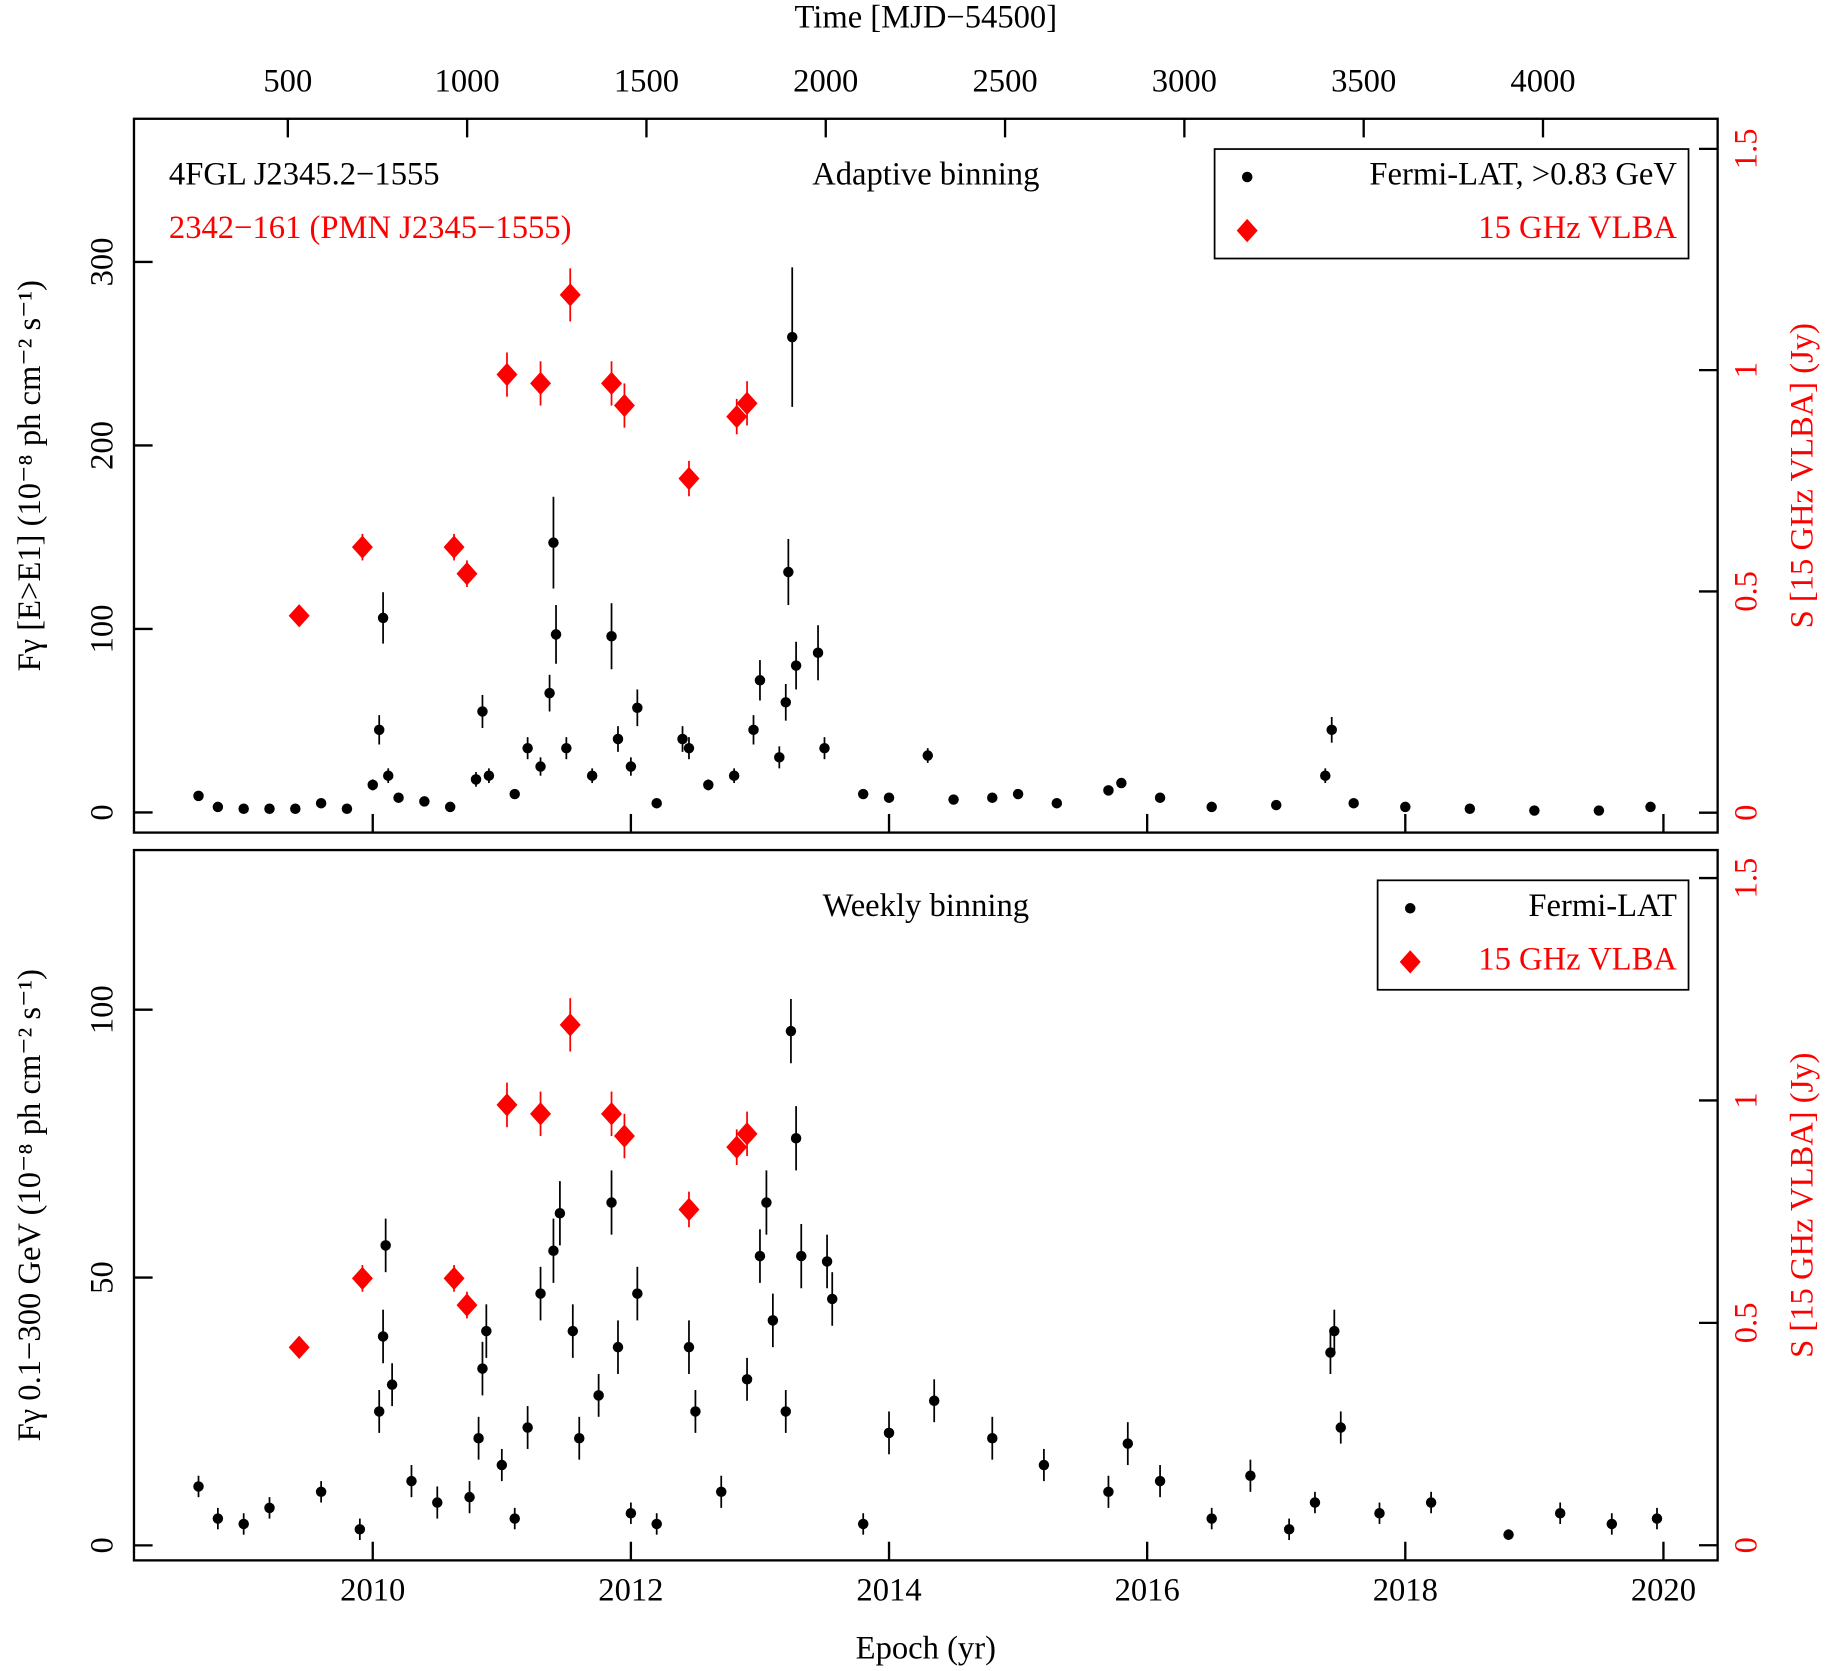 This screenshot has width=1826, height=1671. What do you see at coordinates (304, 174) in the screenshot?
I see `annotation: 4FGL J2345.2−1555` at bounding box center [304, 174].